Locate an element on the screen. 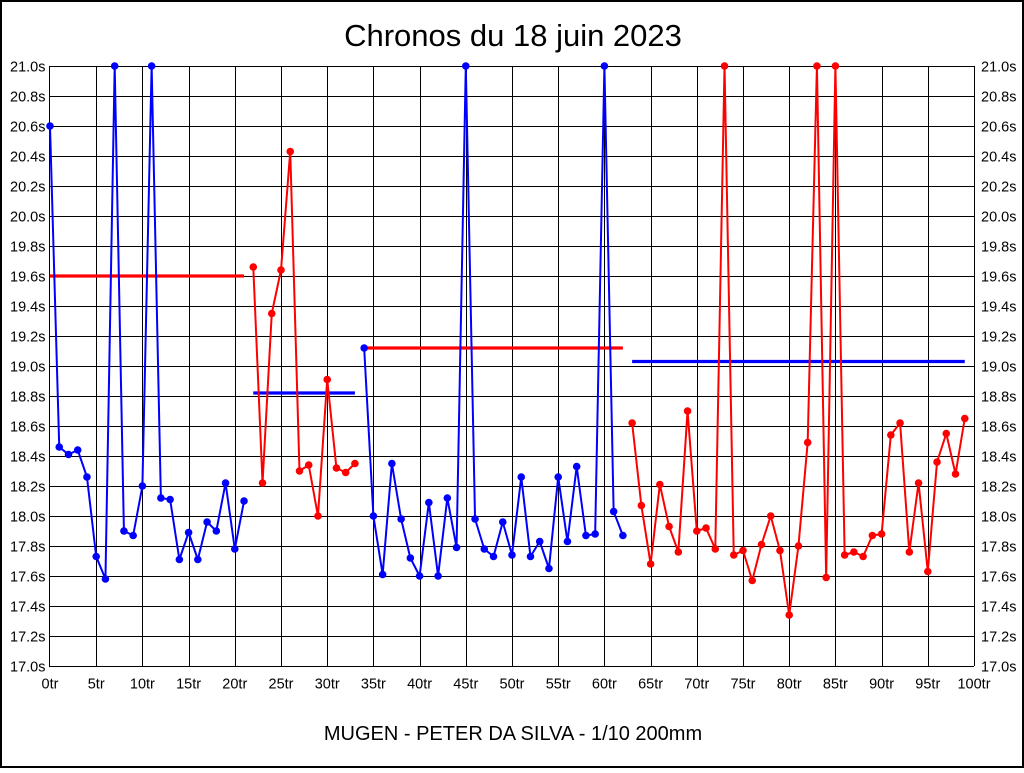  svg-text: 70tr is located at coordinates (696, 685).